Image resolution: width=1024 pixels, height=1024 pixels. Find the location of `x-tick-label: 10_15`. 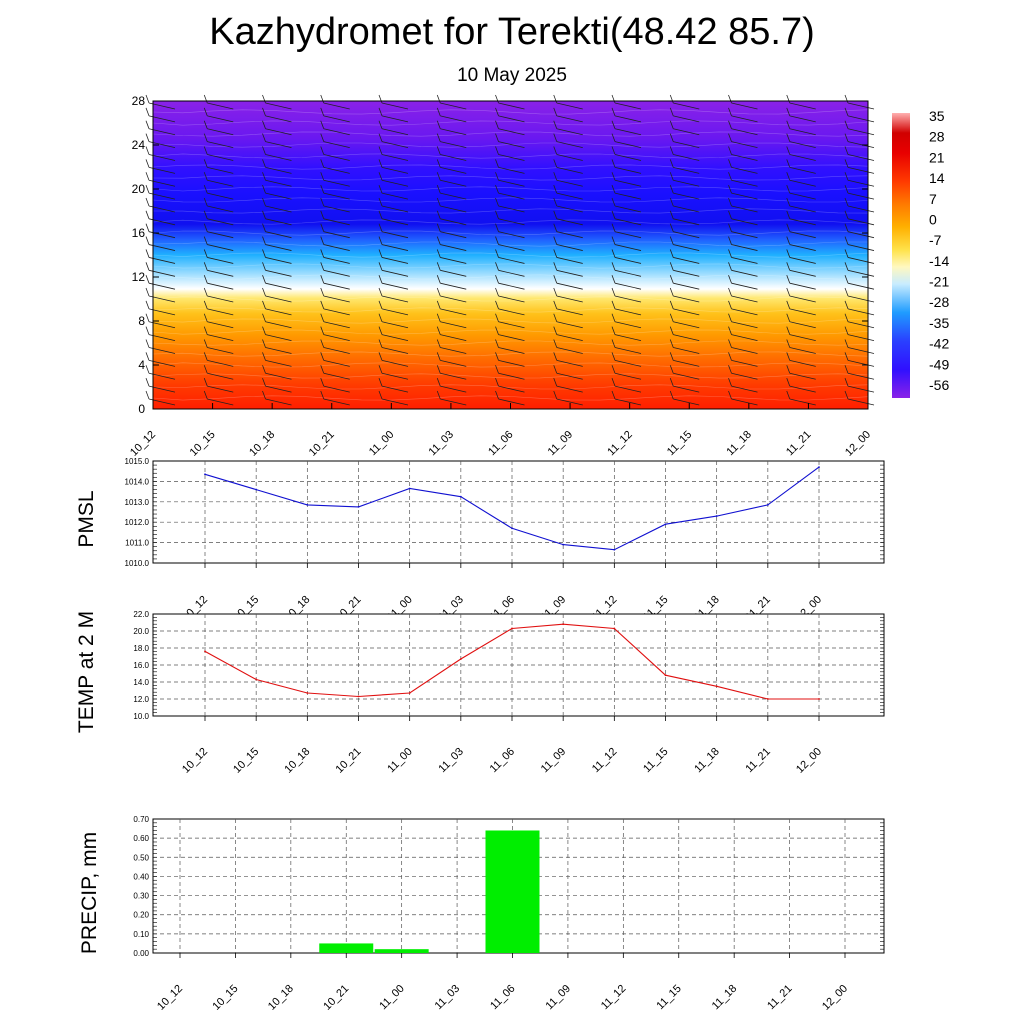

x-tick-label: 10_15 is located at coordinates (225, 998).